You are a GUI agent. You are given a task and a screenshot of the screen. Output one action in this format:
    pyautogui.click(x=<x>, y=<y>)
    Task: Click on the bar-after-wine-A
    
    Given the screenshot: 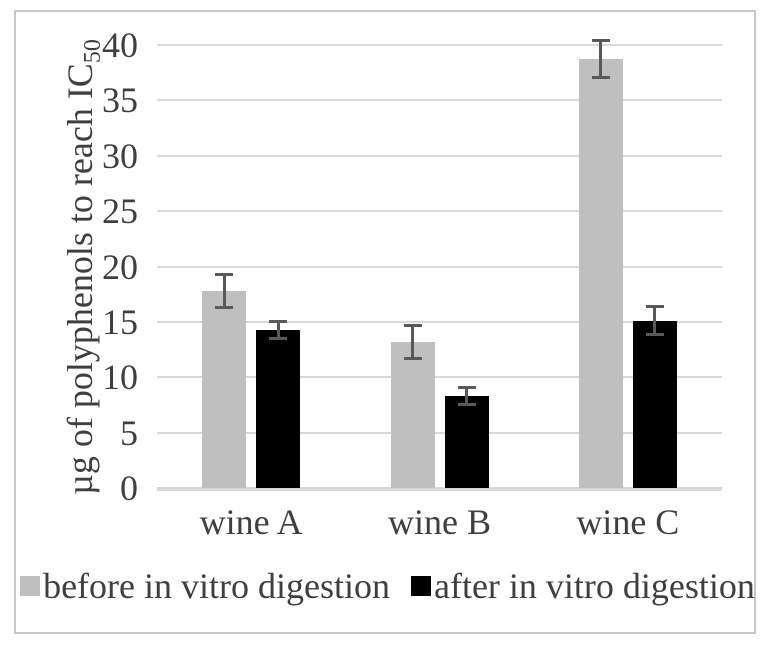 What is the action you would take?
    pyautogui.click(x=278, y=408)
    